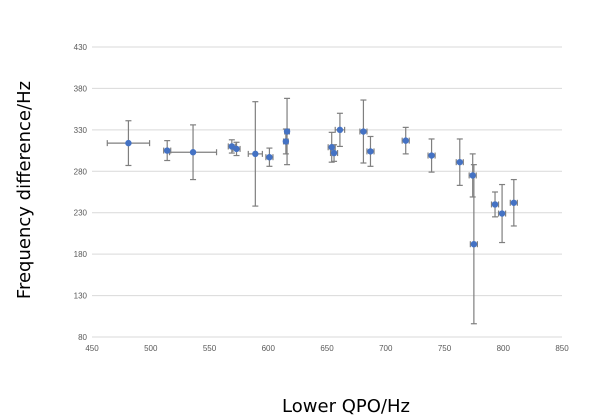 The image size is (590, 418). Describe the element at coordinates (82, 337) in the screenshot. I see `y-tick-label: 80` at that location.